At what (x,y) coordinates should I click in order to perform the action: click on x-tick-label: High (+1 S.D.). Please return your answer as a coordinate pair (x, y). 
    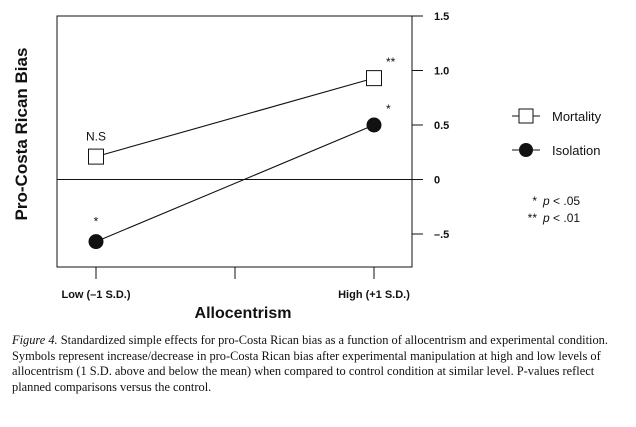
    Looking at the image, I should click on (374, 295).